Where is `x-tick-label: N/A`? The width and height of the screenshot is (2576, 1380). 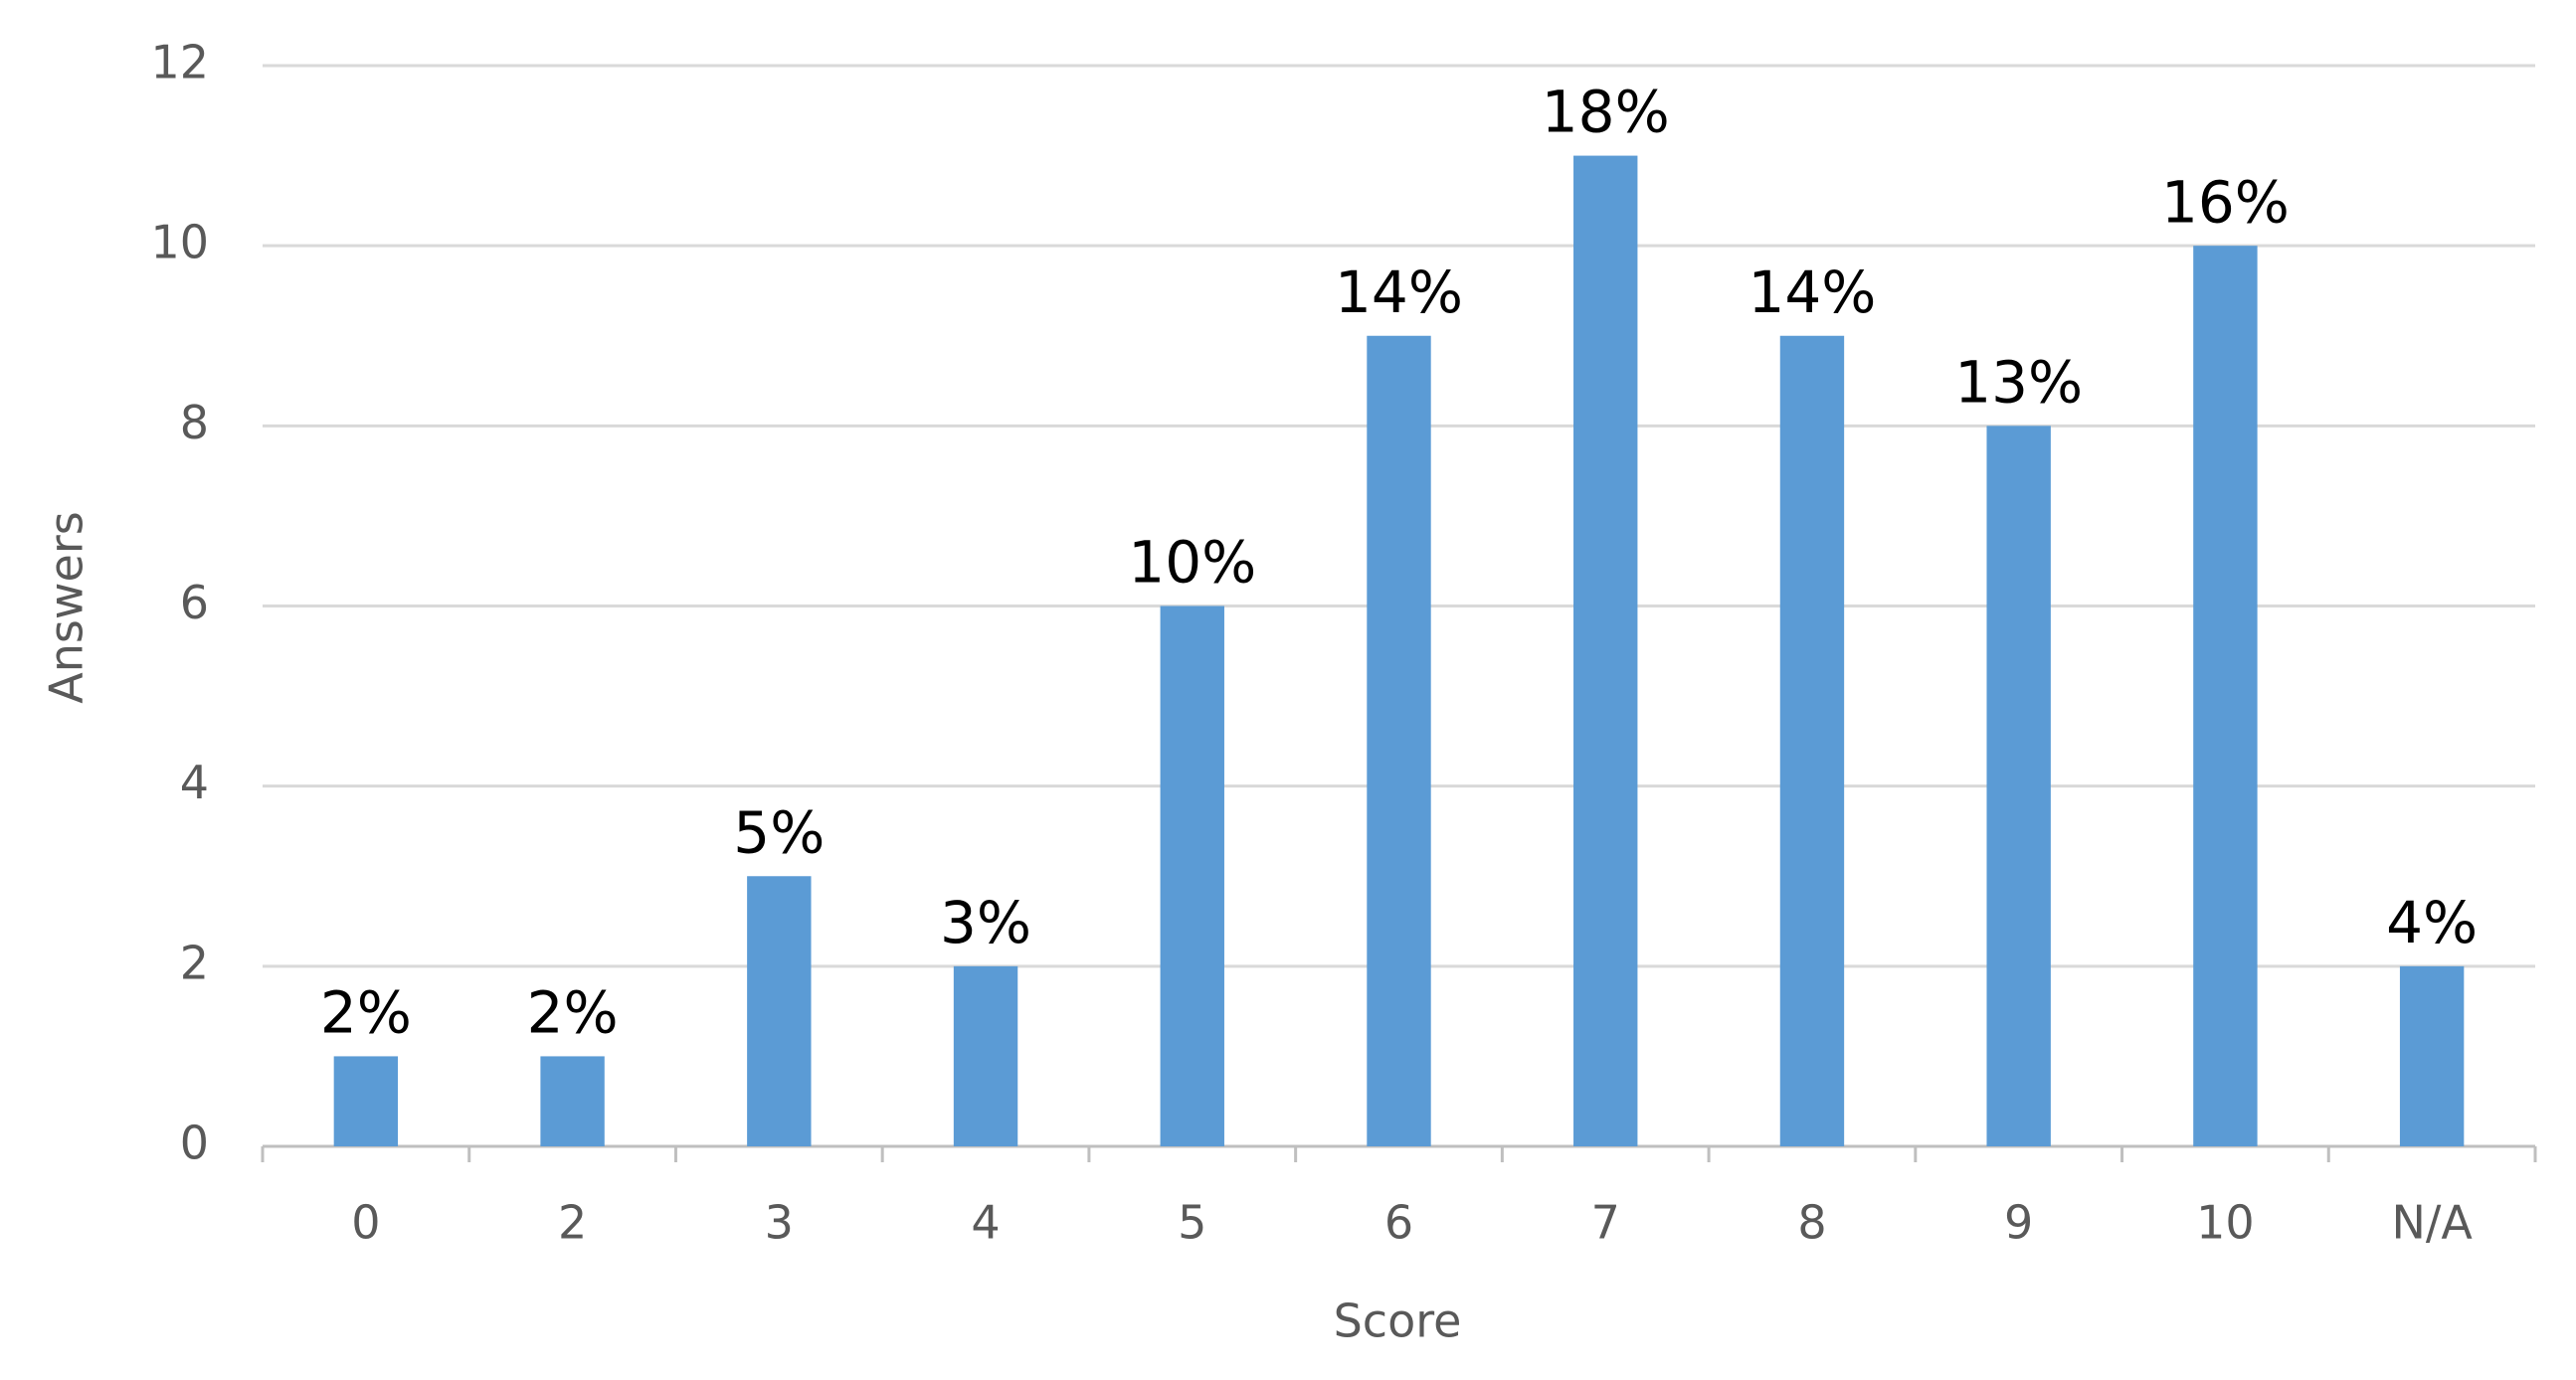
x-tick-label: N/A is located at coordinates (2432, 1223).